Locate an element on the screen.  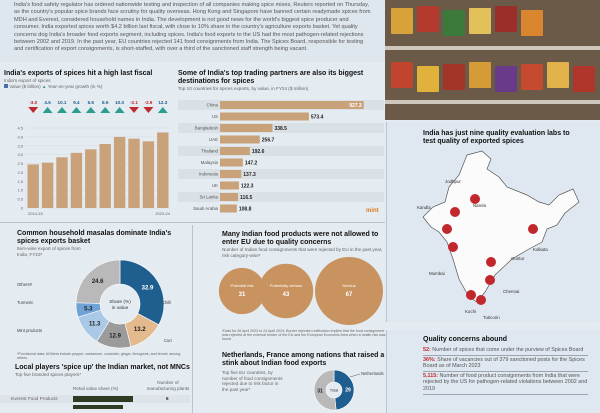
value-label: 192.6 is located at coordinates (258, 152).